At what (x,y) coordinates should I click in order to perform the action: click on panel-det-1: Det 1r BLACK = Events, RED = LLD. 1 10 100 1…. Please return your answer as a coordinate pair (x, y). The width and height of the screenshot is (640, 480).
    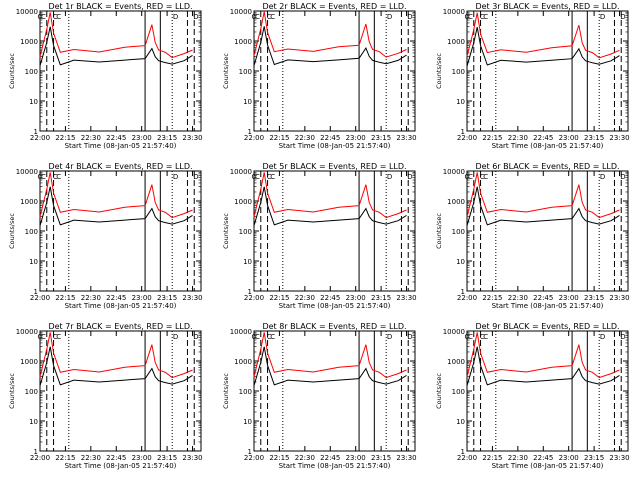
    Looking at the image, I should click on (105, 76).